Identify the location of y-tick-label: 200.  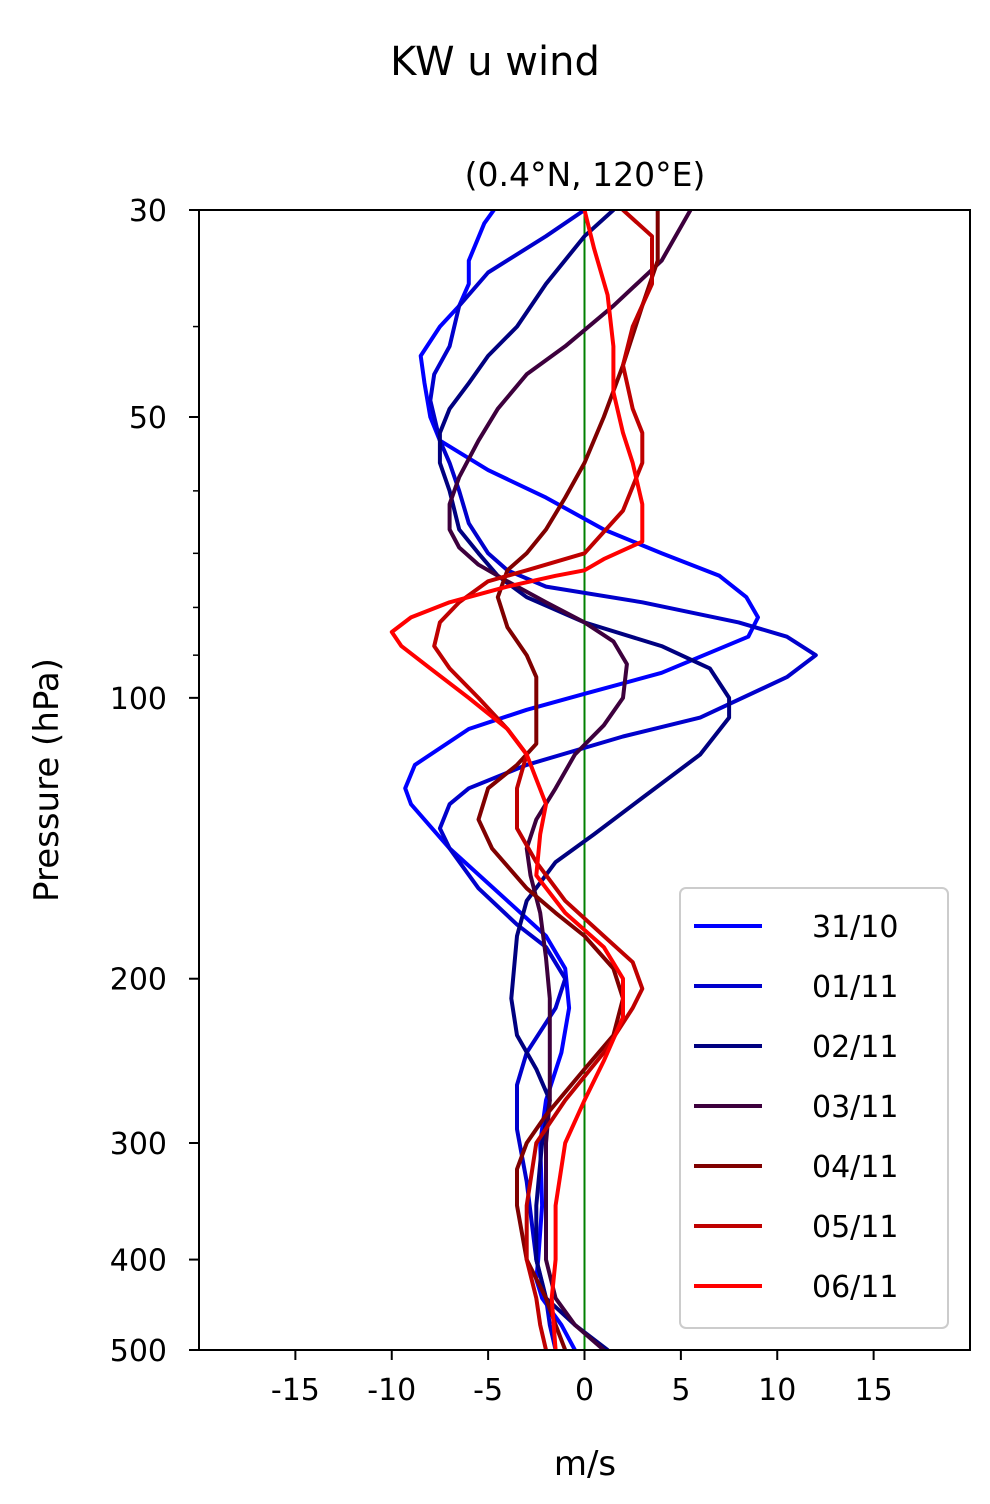
(138, 980).